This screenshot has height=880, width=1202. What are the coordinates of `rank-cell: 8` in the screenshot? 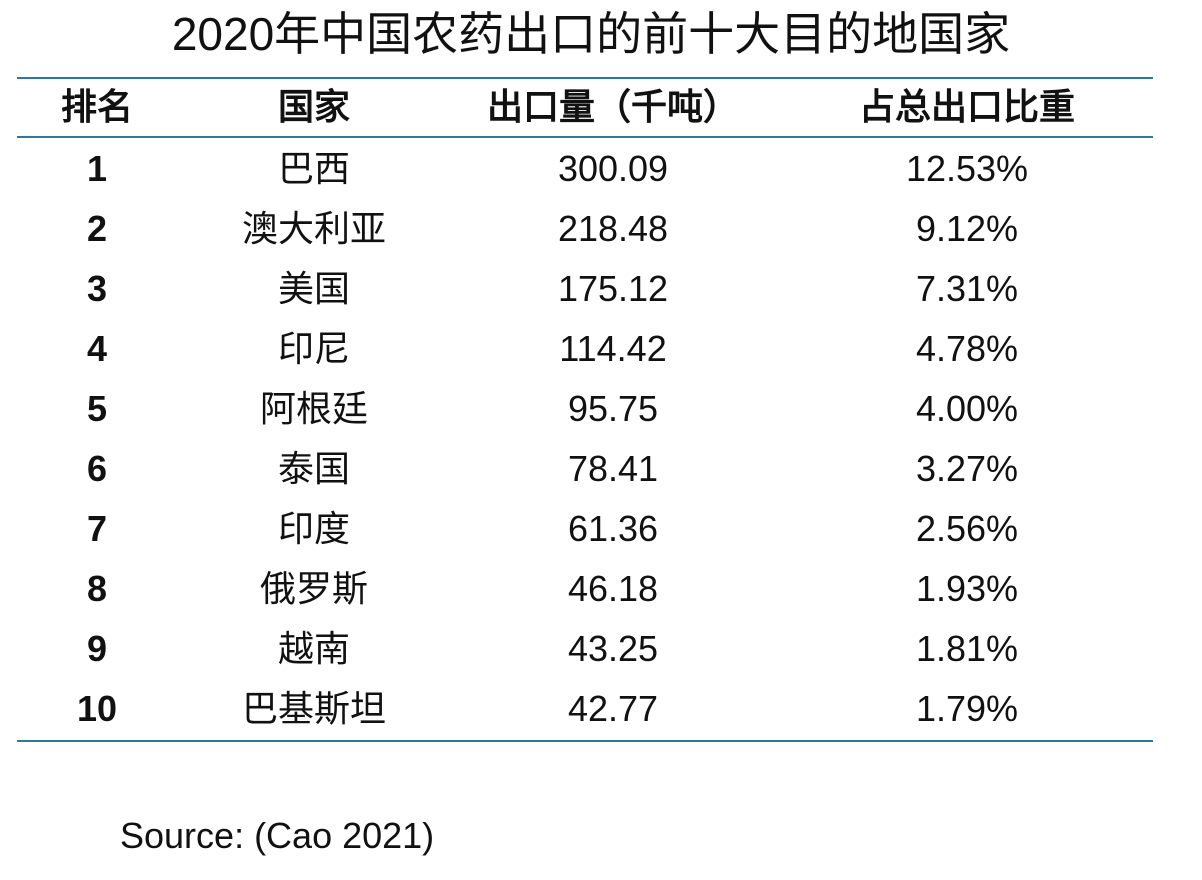 It's located at (97, 588).